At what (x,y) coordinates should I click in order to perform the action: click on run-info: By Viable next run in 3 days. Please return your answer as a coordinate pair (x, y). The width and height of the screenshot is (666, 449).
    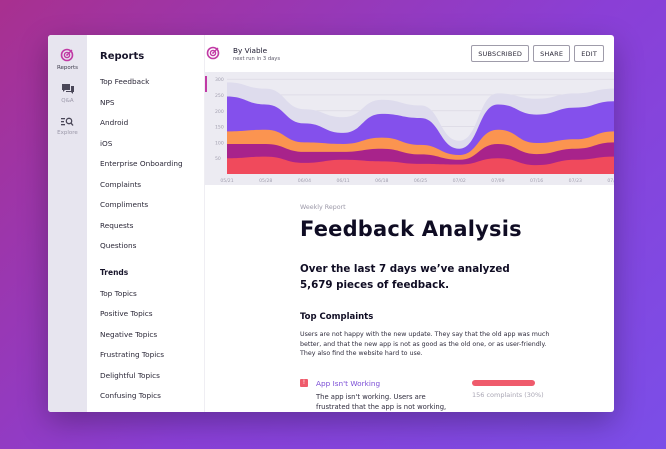
    Looking at the image, I should click on (256, 54).